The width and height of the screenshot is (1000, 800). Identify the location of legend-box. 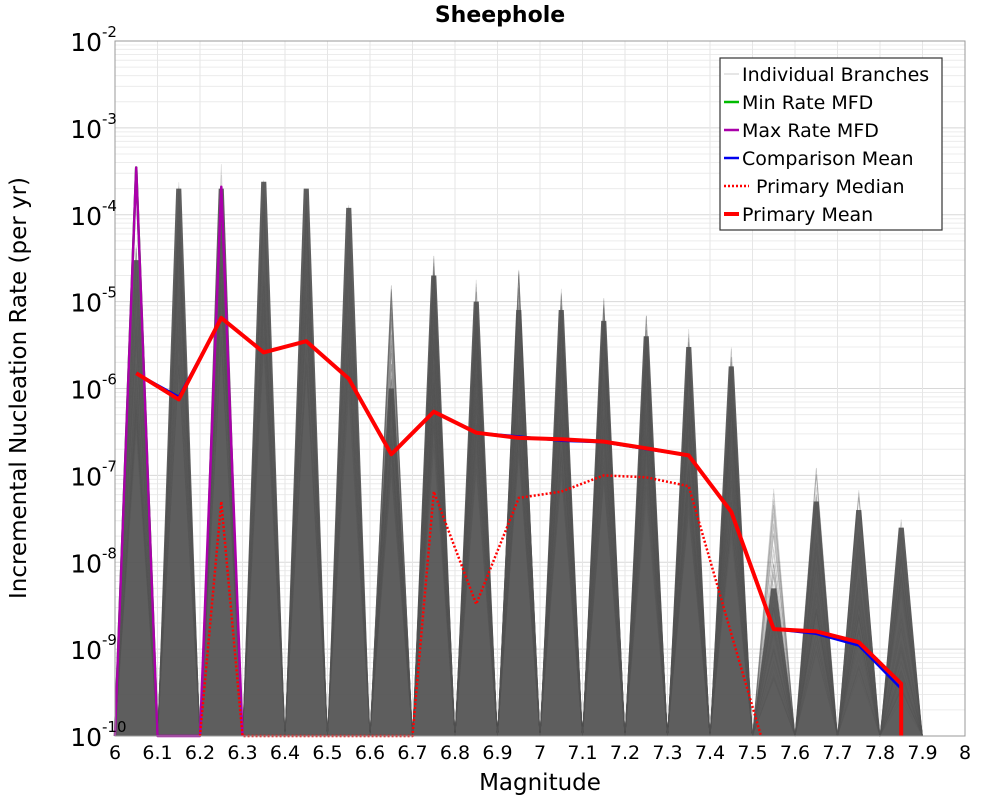
(831, 144).